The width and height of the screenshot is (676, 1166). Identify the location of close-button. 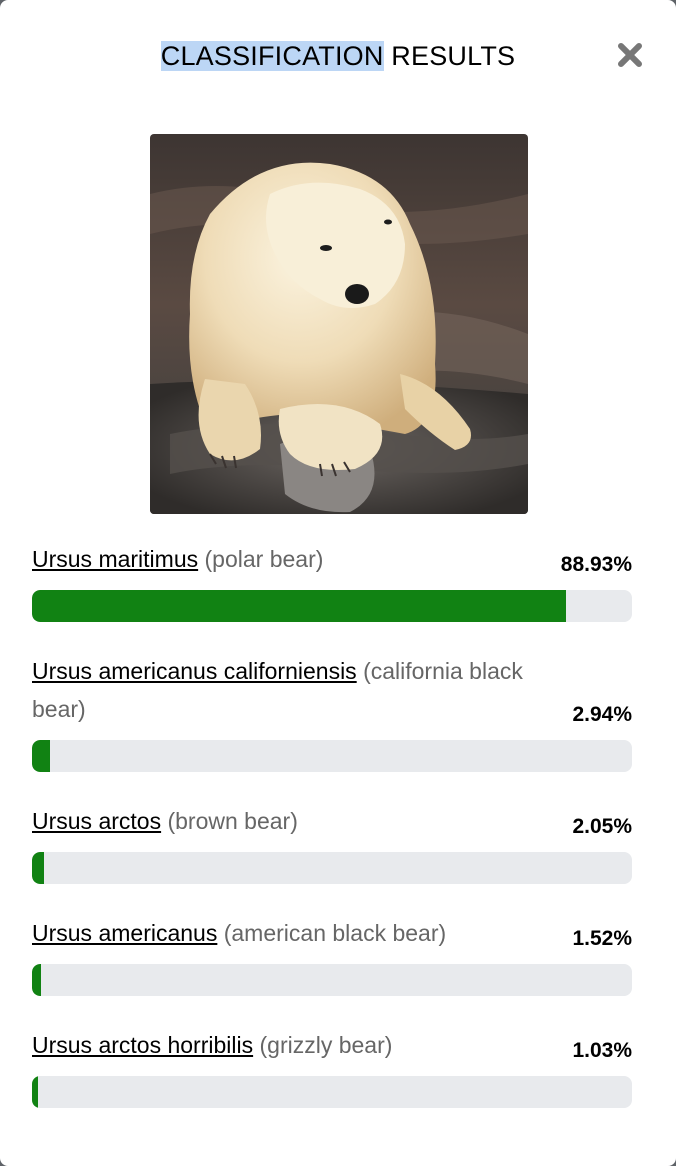
(630, 55).